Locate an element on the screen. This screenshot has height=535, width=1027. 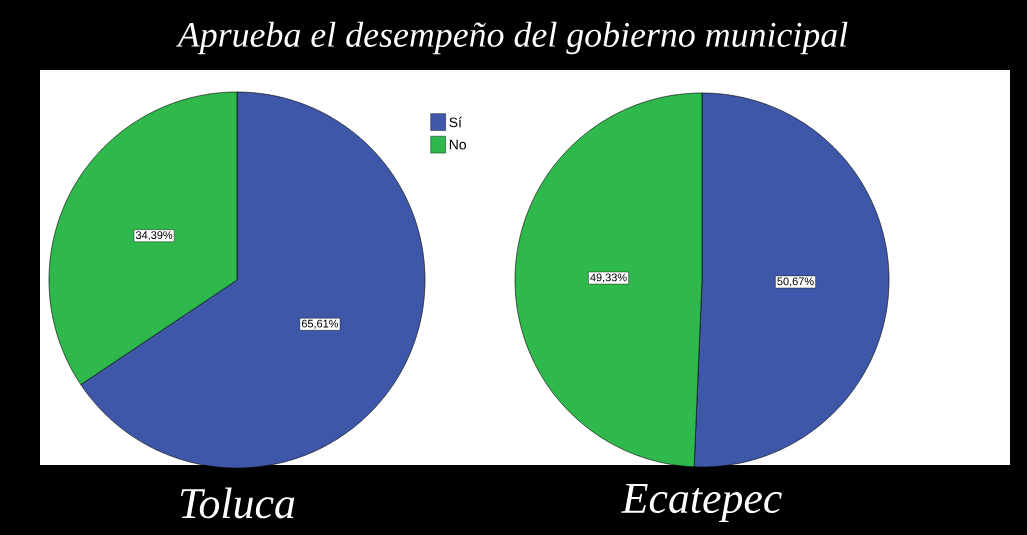
slice-label: Ecatepec is located at coordinates (701, 503).